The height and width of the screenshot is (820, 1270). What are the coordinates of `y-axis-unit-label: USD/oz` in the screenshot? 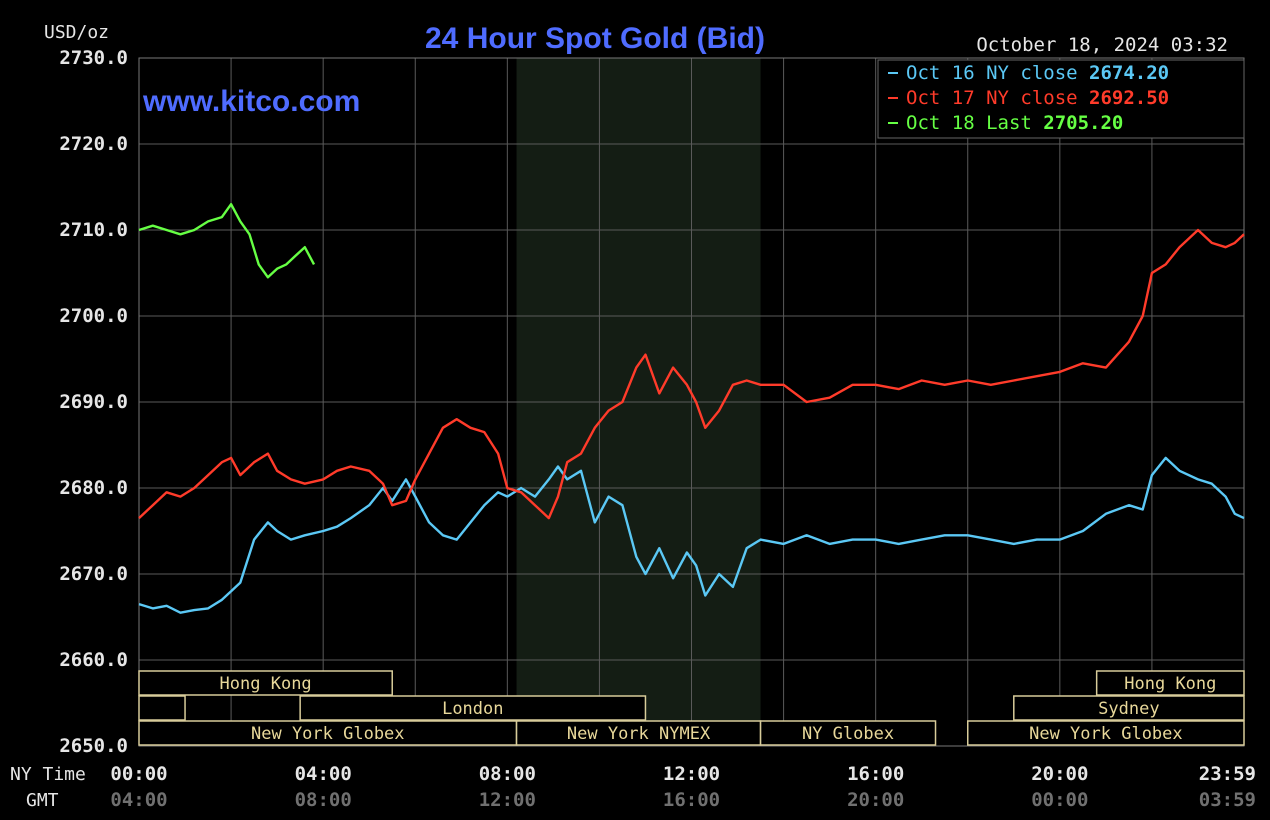 It's located at (76, 32).